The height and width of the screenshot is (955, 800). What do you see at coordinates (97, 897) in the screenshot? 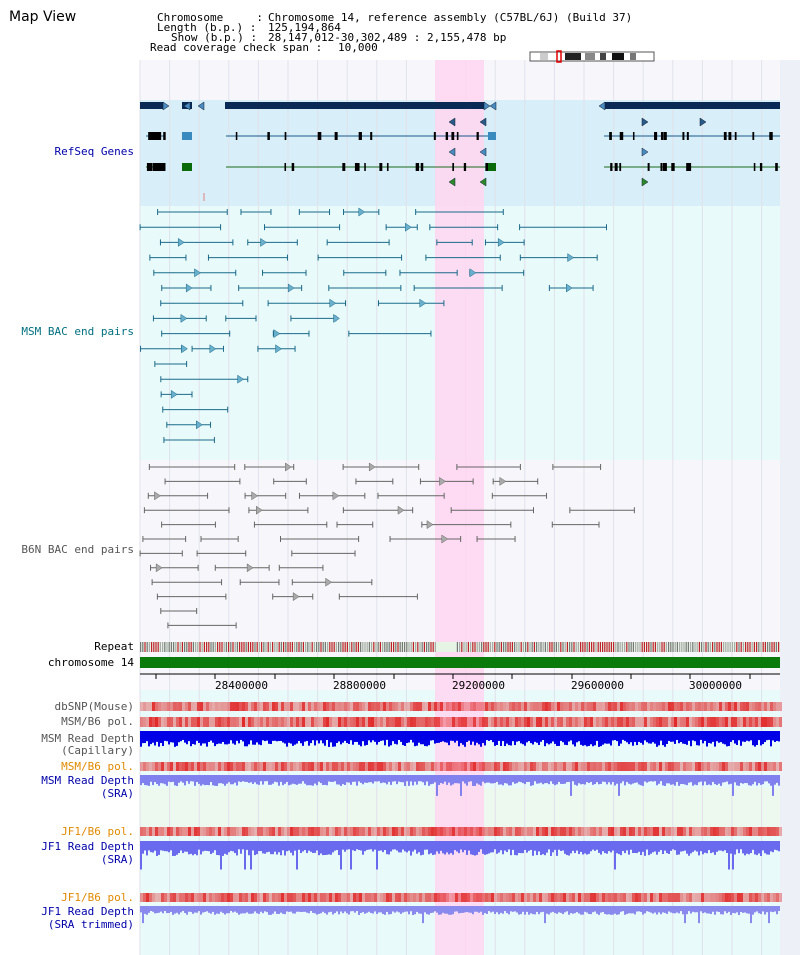
I see `jf1-b6-pol-2-track-label: JF1/B6 pol.` at bounding box center [97, 897].